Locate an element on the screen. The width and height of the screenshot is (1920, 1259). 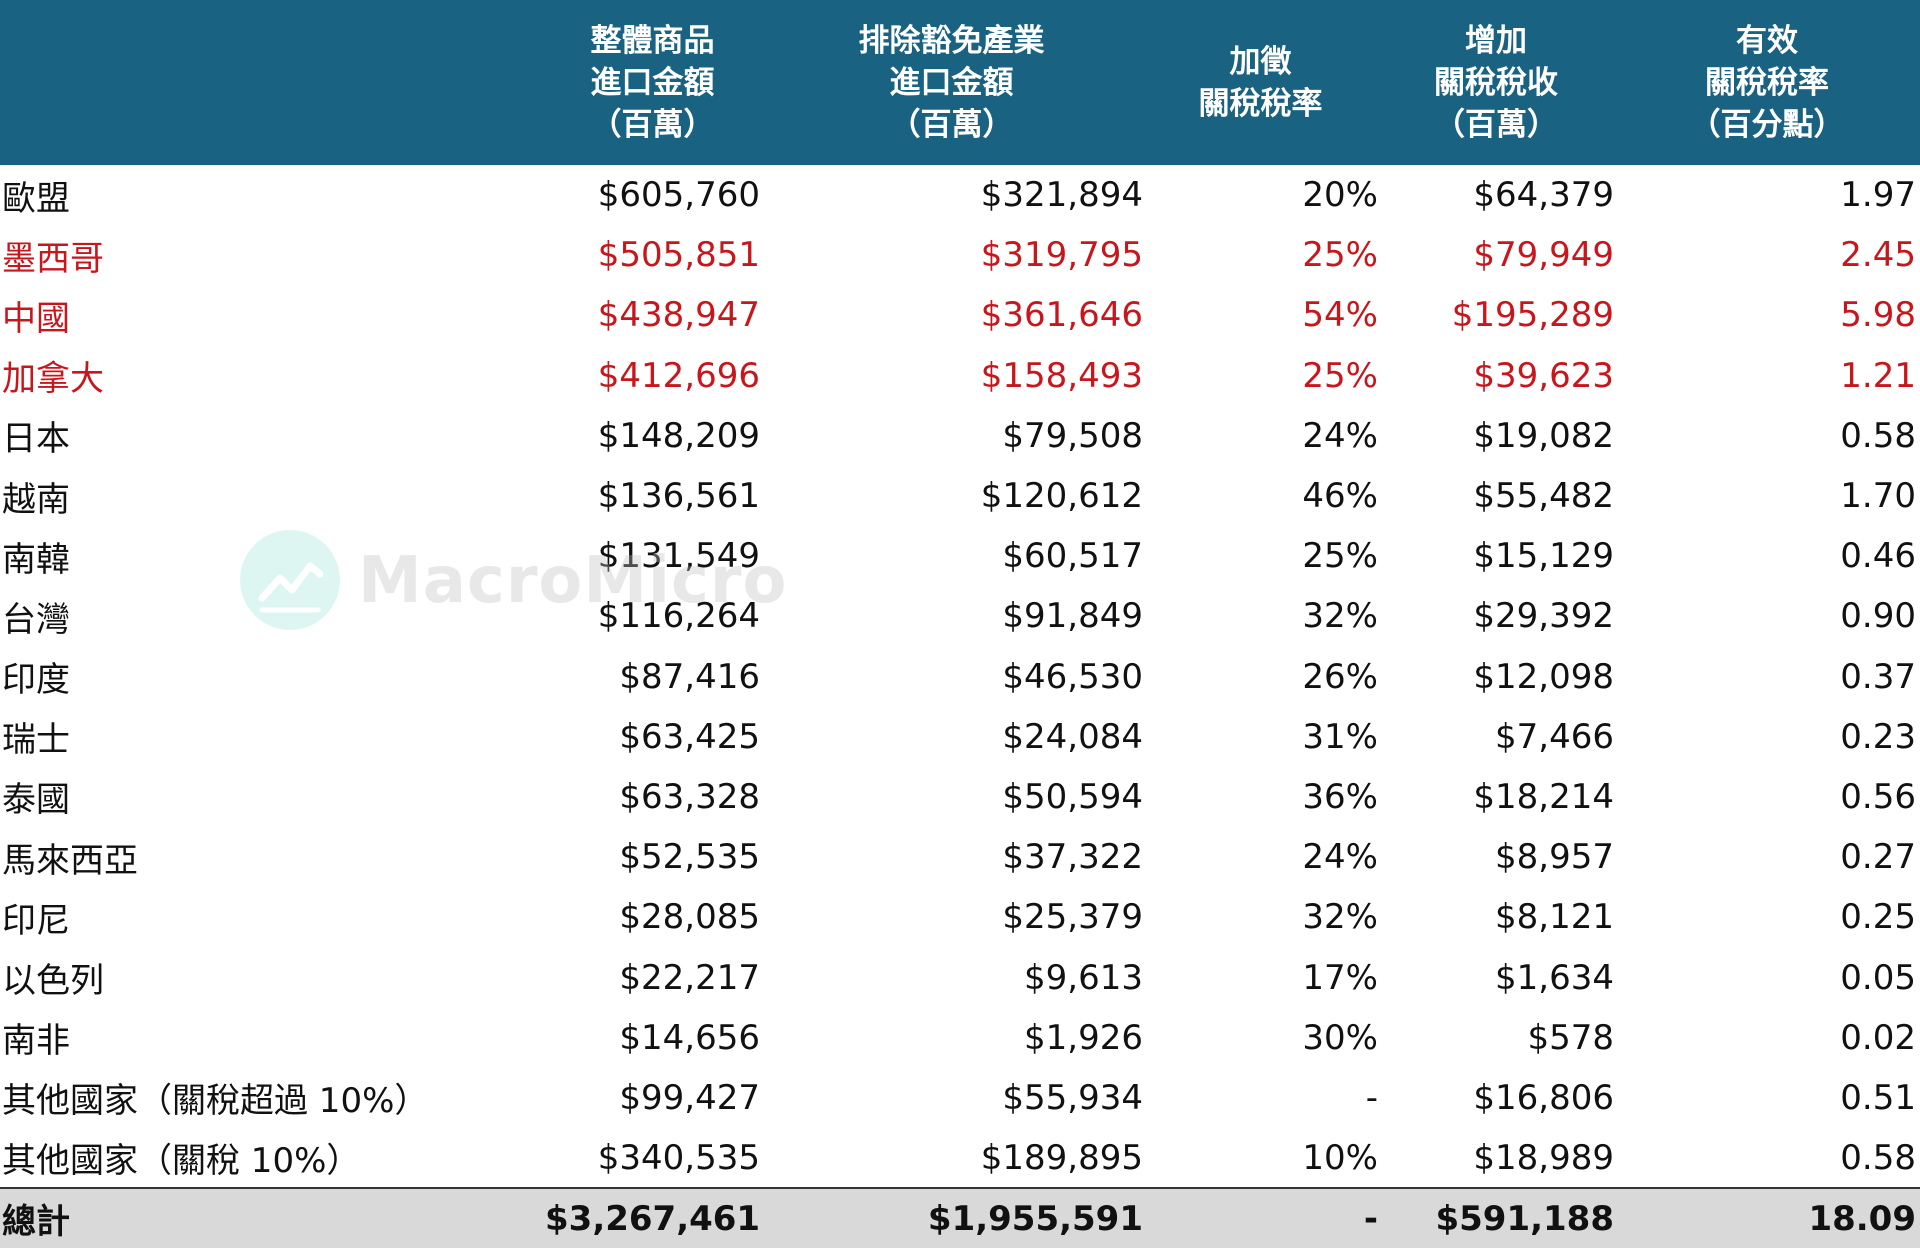
table-row: 歐盟 $605,760 $321,894 20% $64,379 1.97 is located at coordinates (960, 195).